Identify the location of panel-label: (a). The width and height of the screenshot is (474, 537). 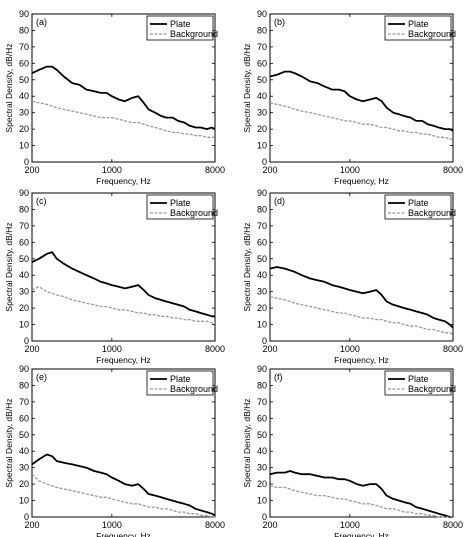
(41, 22).